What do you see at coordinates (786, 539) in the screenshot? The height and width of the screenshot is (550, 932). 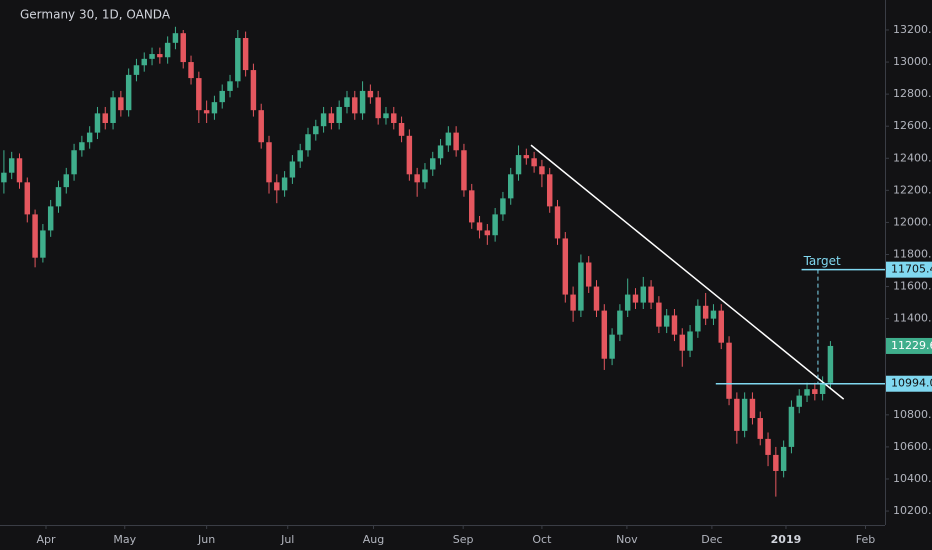 I see `x-tick-label: 2019` at bounding box center [786, 539].